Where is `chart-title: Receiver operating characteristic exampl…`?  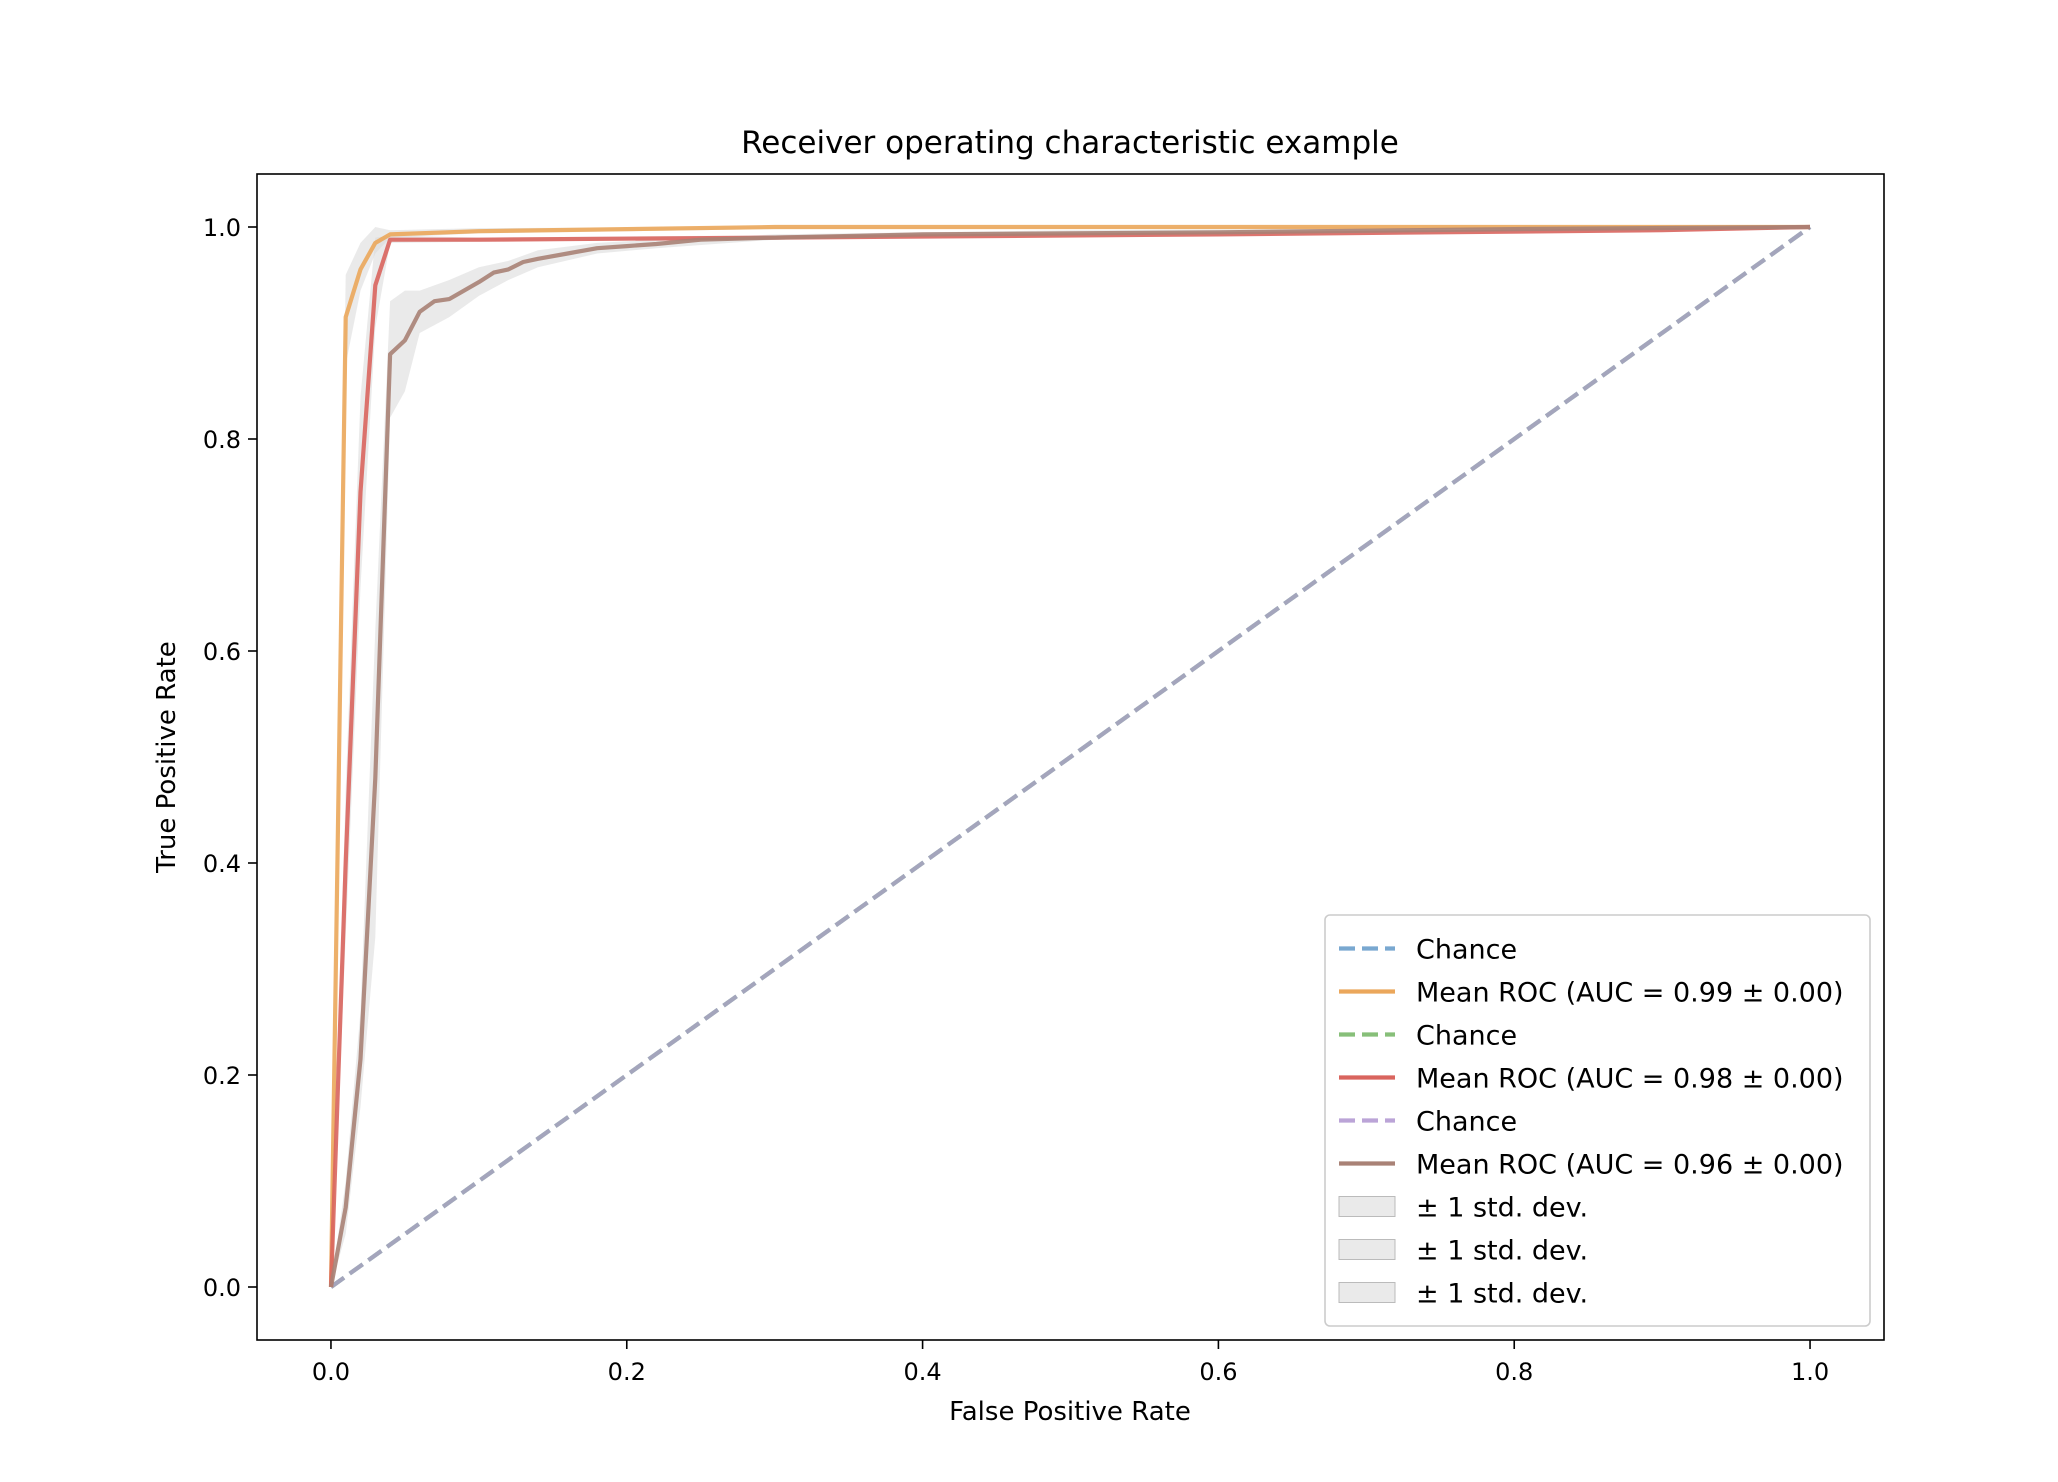 chart-title: Receiver operating characteristic exampl… is located at coordinates (1070, 143).